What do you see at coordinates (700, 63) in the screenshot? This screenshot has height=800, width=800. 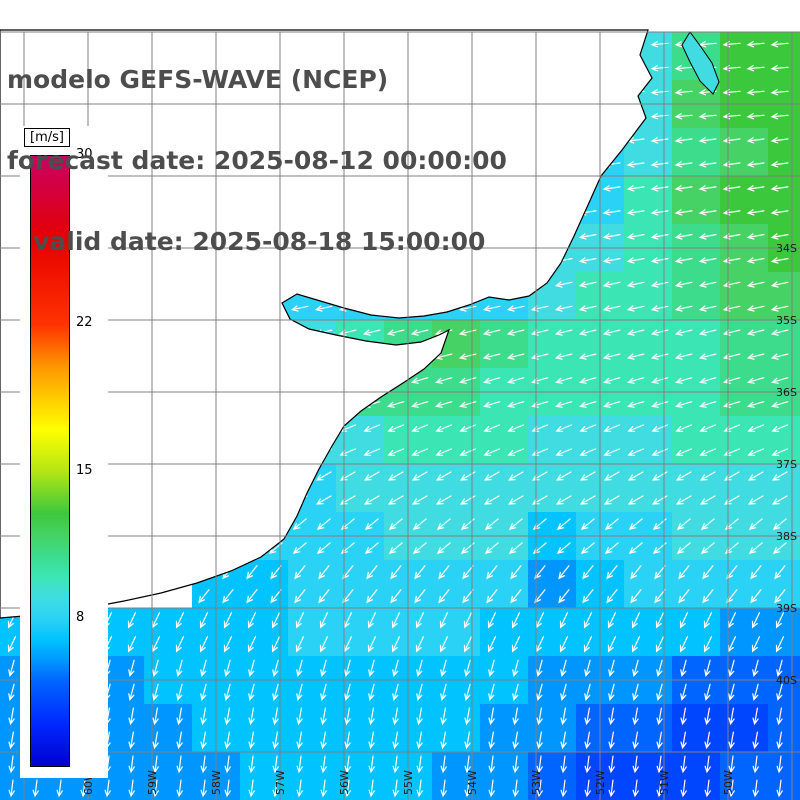 I see `coastal-lagoon` at bounding box center [700, 63].